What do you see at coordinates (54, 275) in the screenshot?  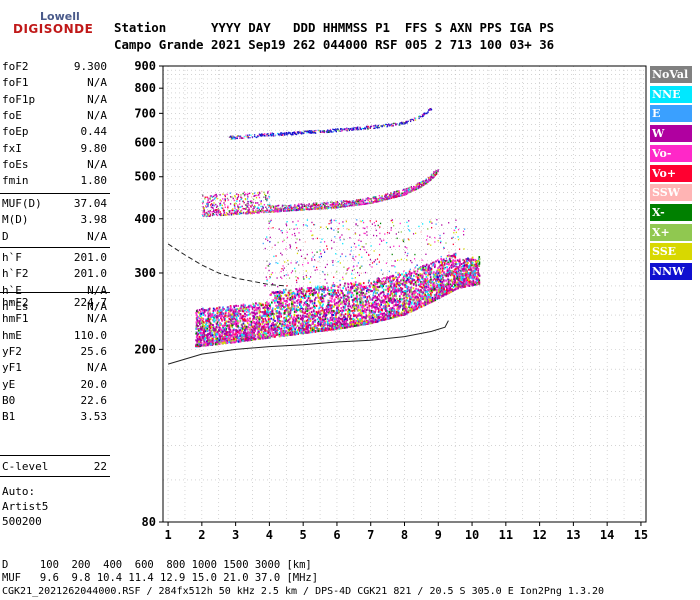 I see `param-row: h`F2 201.0` at bounding box center [54, 275].